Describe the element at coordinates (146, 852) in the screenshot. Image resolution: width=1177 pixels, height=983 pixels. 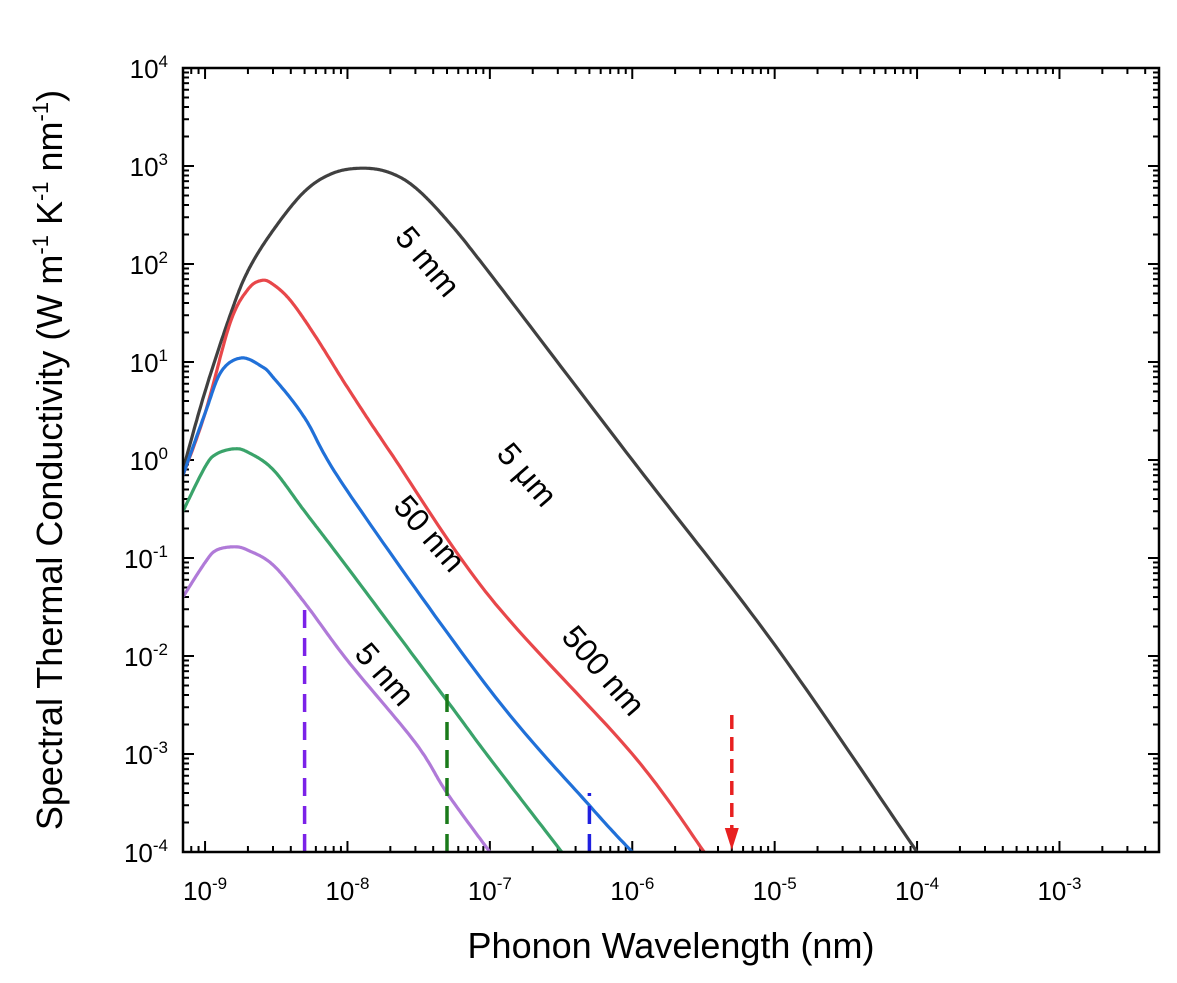
I see `y-tick-label: 10⁻⁴` at that location.